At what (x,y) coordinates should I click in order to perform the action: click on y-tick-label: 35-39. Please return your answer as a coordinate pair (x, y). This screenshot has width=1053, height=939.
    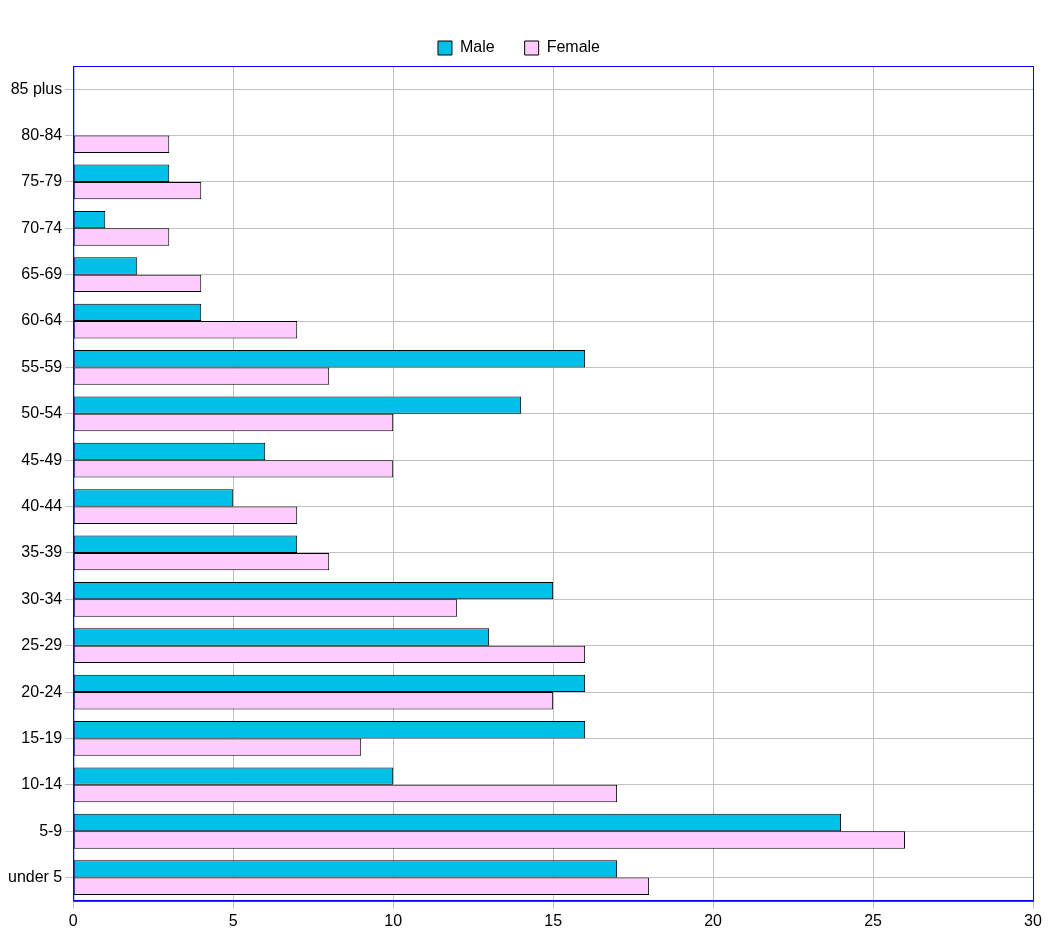
    Looking at the image, I should click on (42, 552).